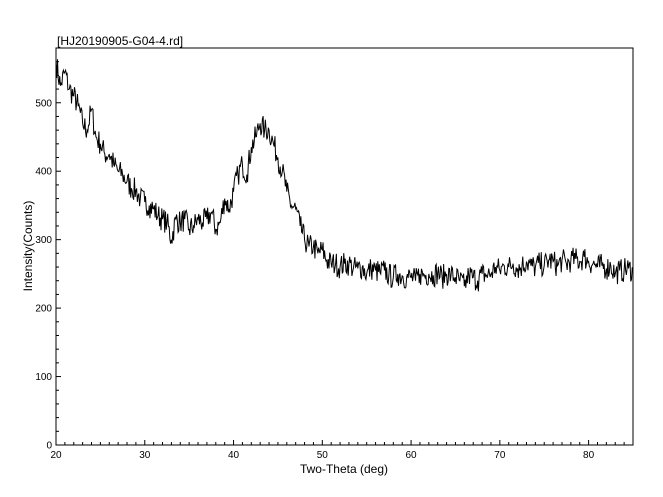 The image size is (663, 497). Describe the element at coordinates (56, 455) in the screenshot. I see `x-tick-label: 20` at that location.